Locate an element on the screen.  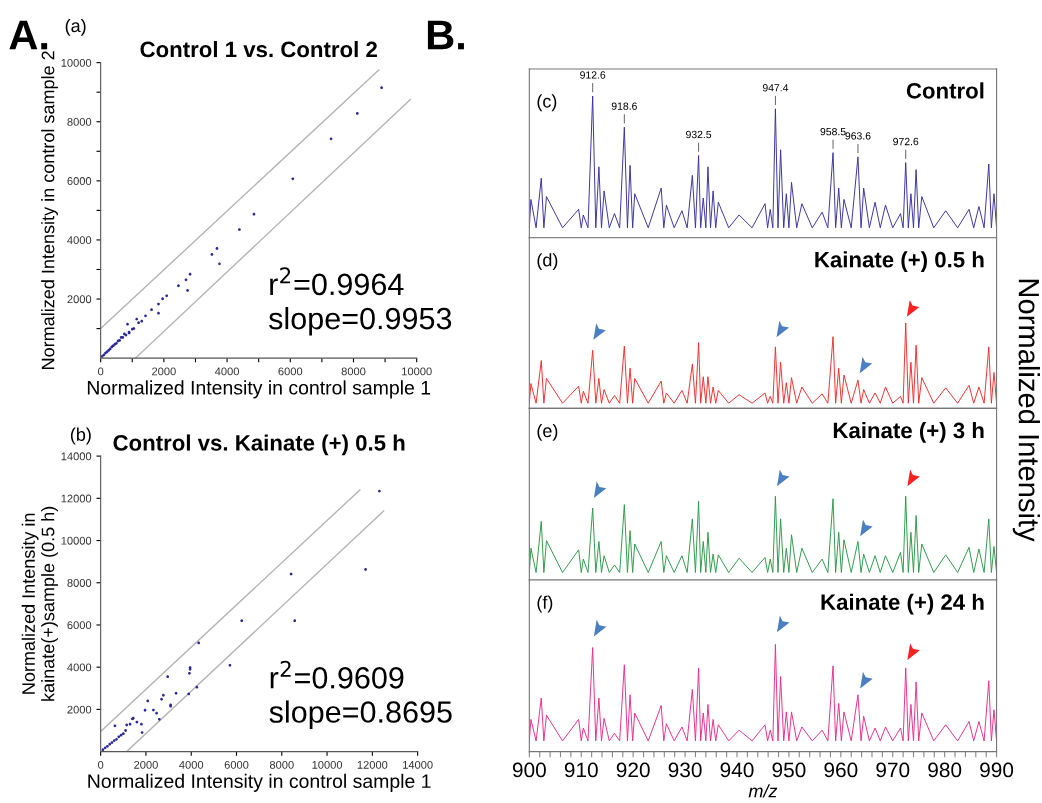
y-tick-label: 14000 is located at coordinates (76, 456).